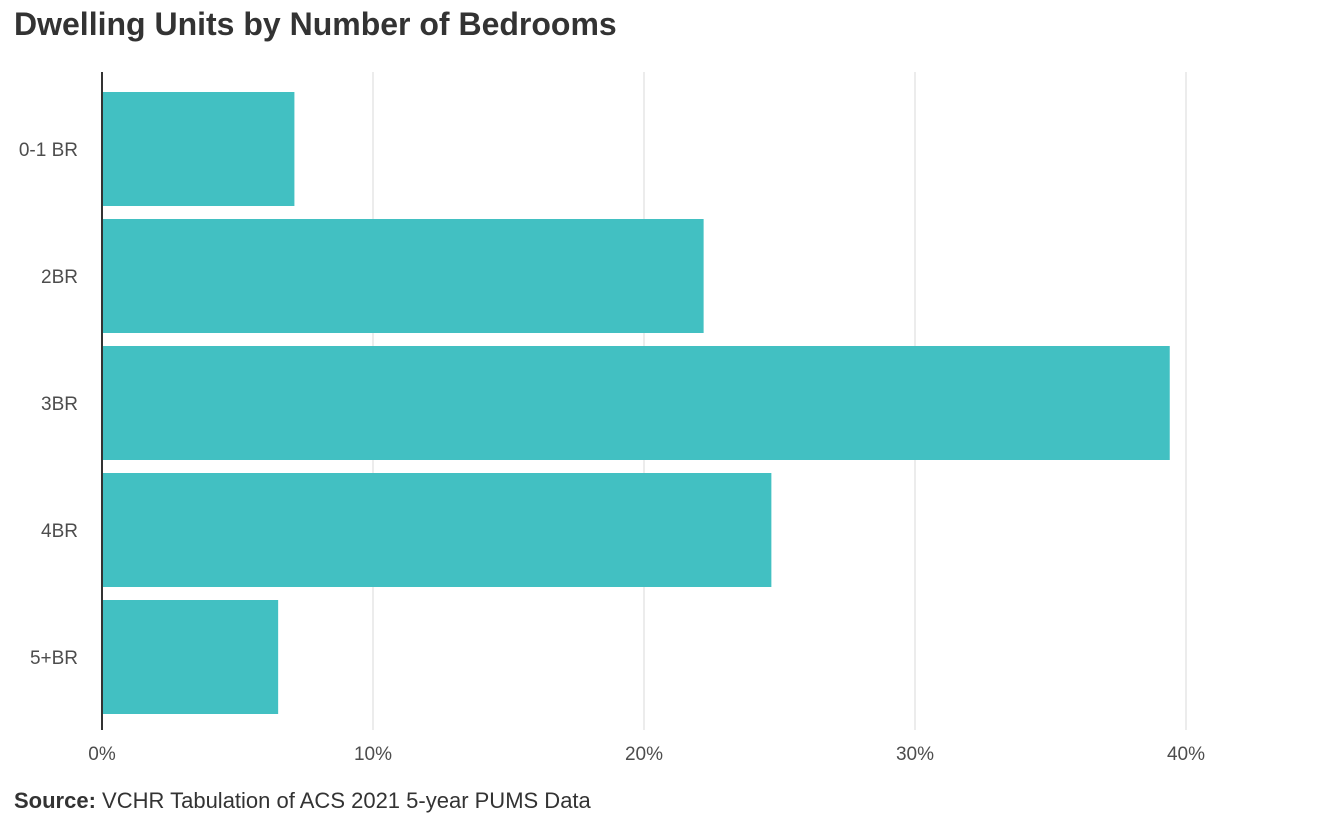 The height and width of the screenshot is (830, 1344). I want to click on x-tick-labels: 0% 10% 20% 30% 40%, so click(646, 754).